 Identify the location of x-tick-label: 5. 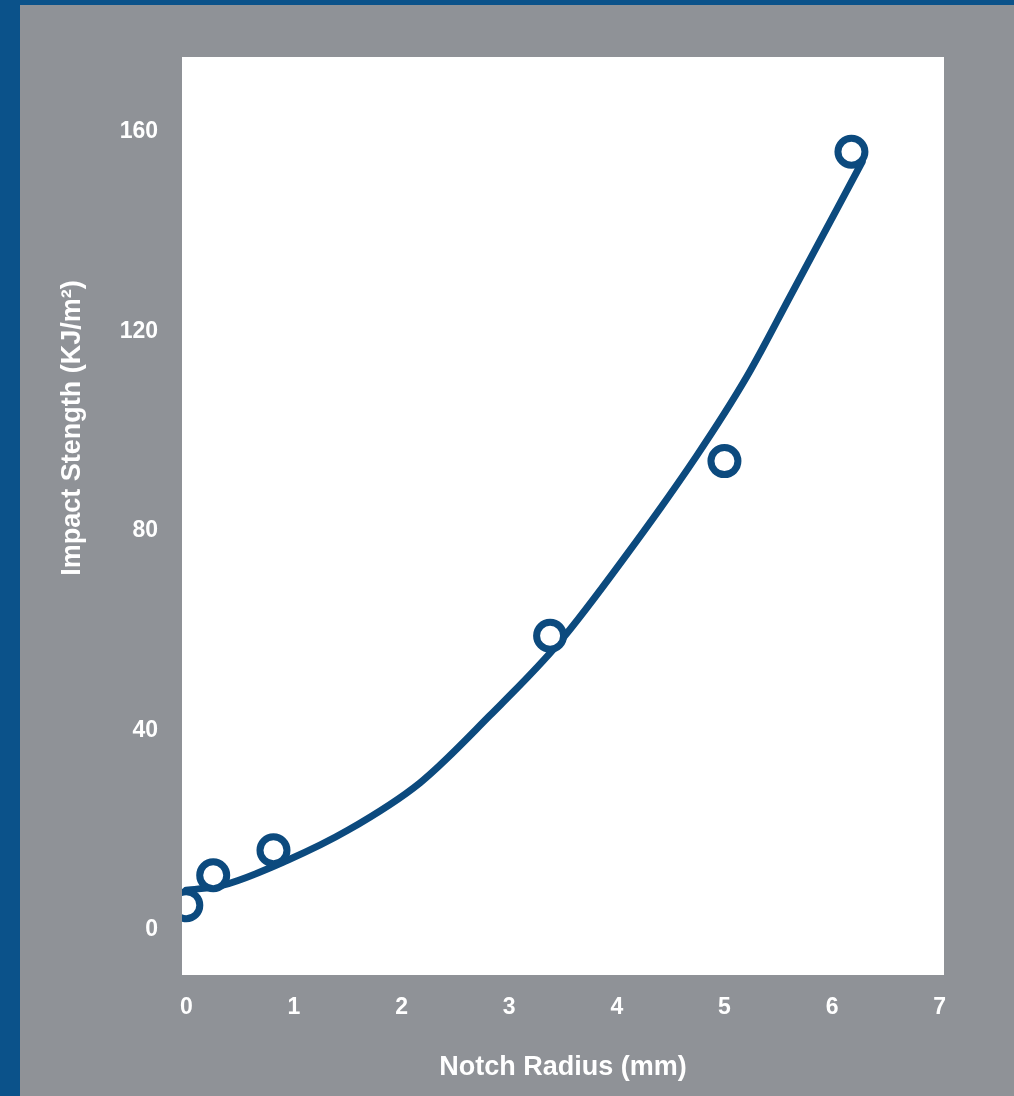
(725, 1006).